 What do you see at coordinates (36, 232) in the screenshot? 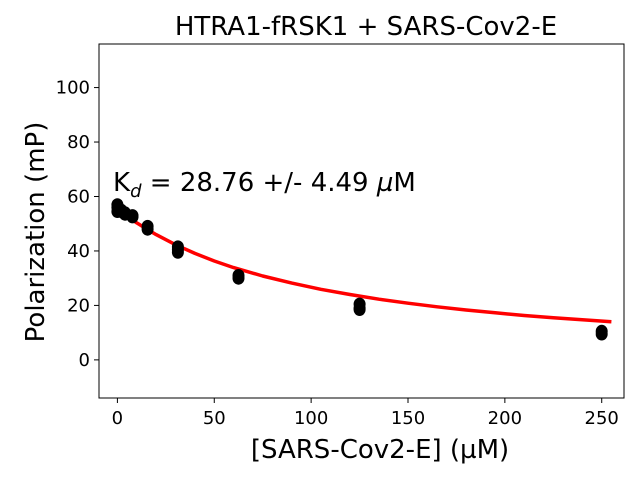
I see `y-axis-title: Polarization (mP)` at bounding box center [36, 232].